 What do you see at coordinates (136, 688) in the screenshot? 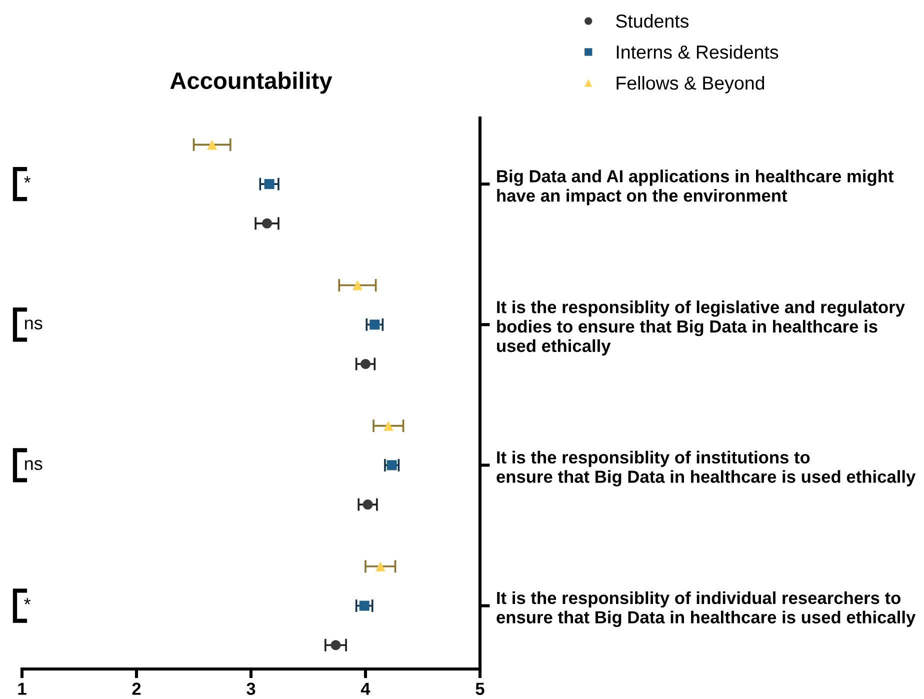
I see `x-tick-label: 2` at bounding box center [136, 688].